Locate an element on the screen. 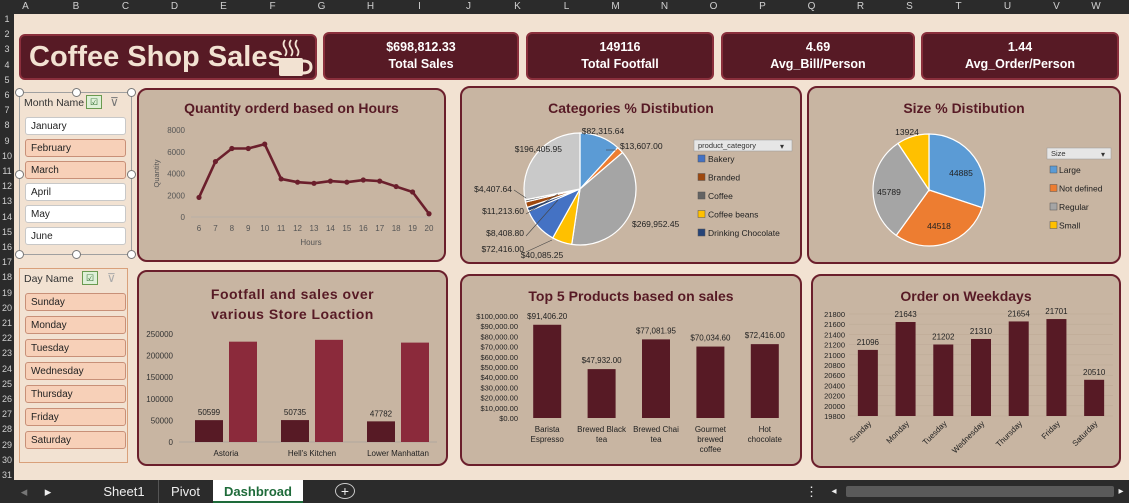 The height and width of the screenshot is (503, 1129). column-header: R is located at coordinates (860, 6).